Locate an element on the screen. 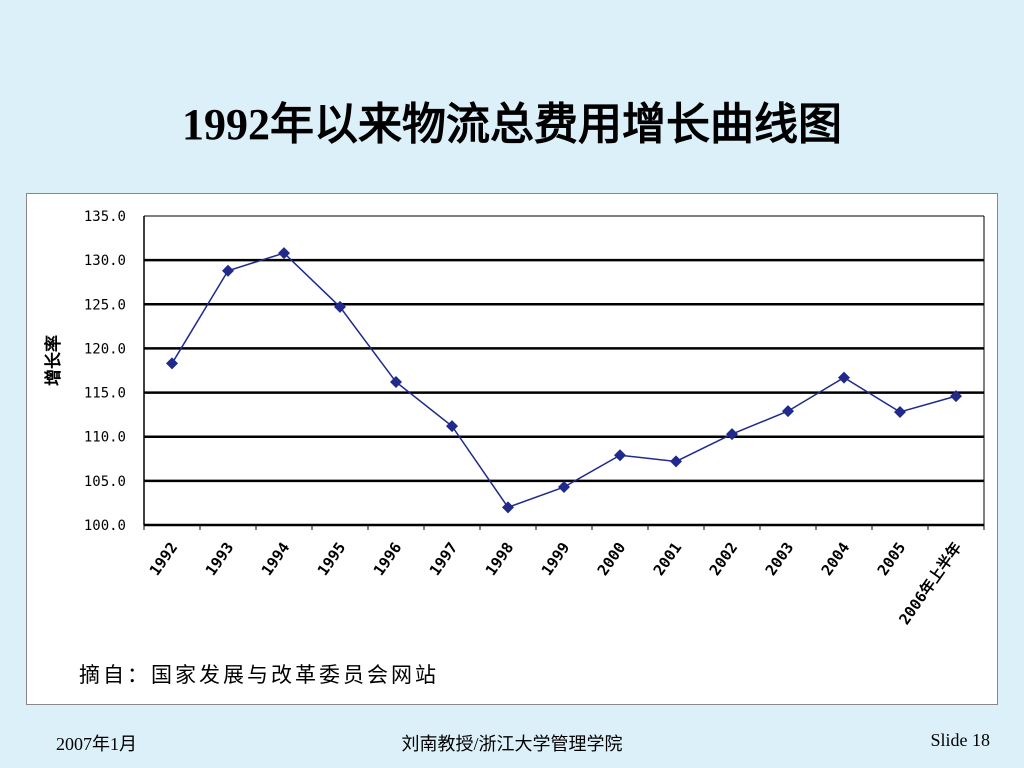 The height and width of the screenshot is (768, 1024). x-tick-label: 2002 is located at coordinates (723, 559).